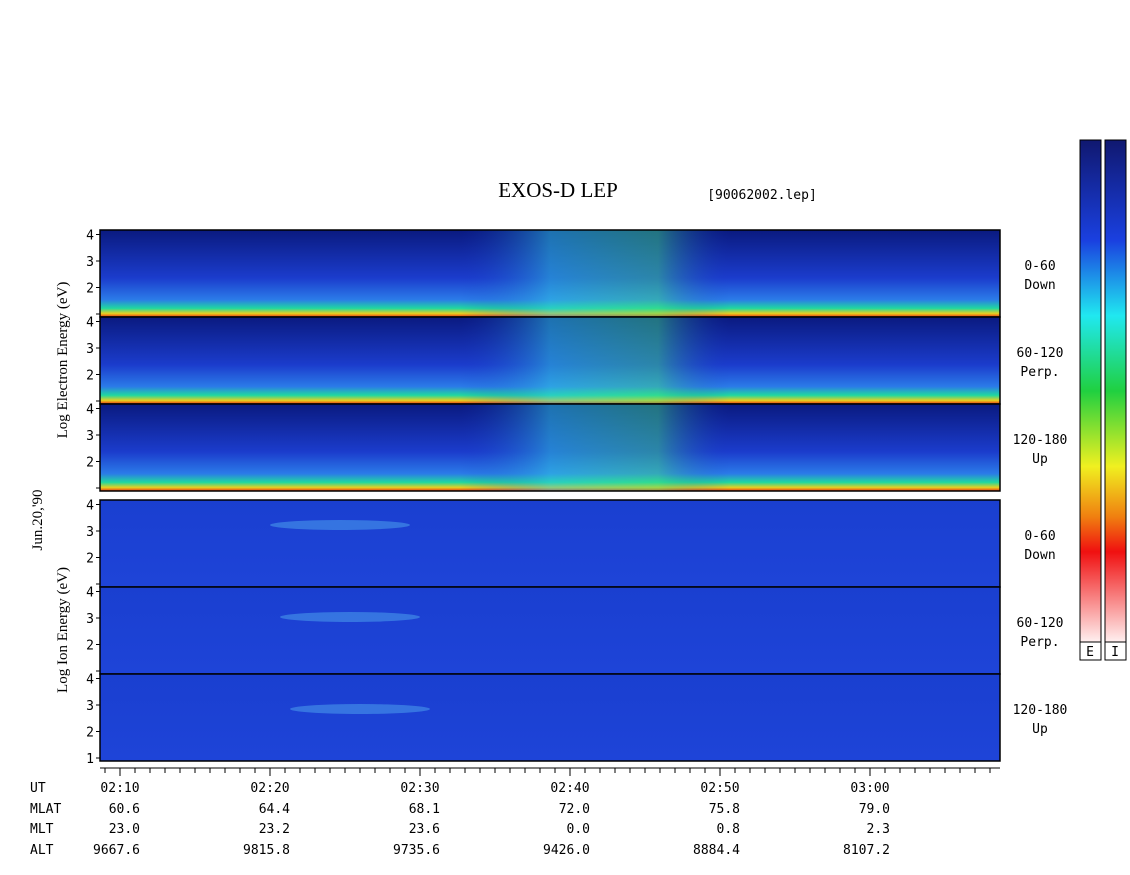 Image resolution: width=1130 pixels, height=875 pixels. What do you see at coordinates (124, 809) in the screenshot?
I see `row-value: 60.6` at bounding box center [124, 809].